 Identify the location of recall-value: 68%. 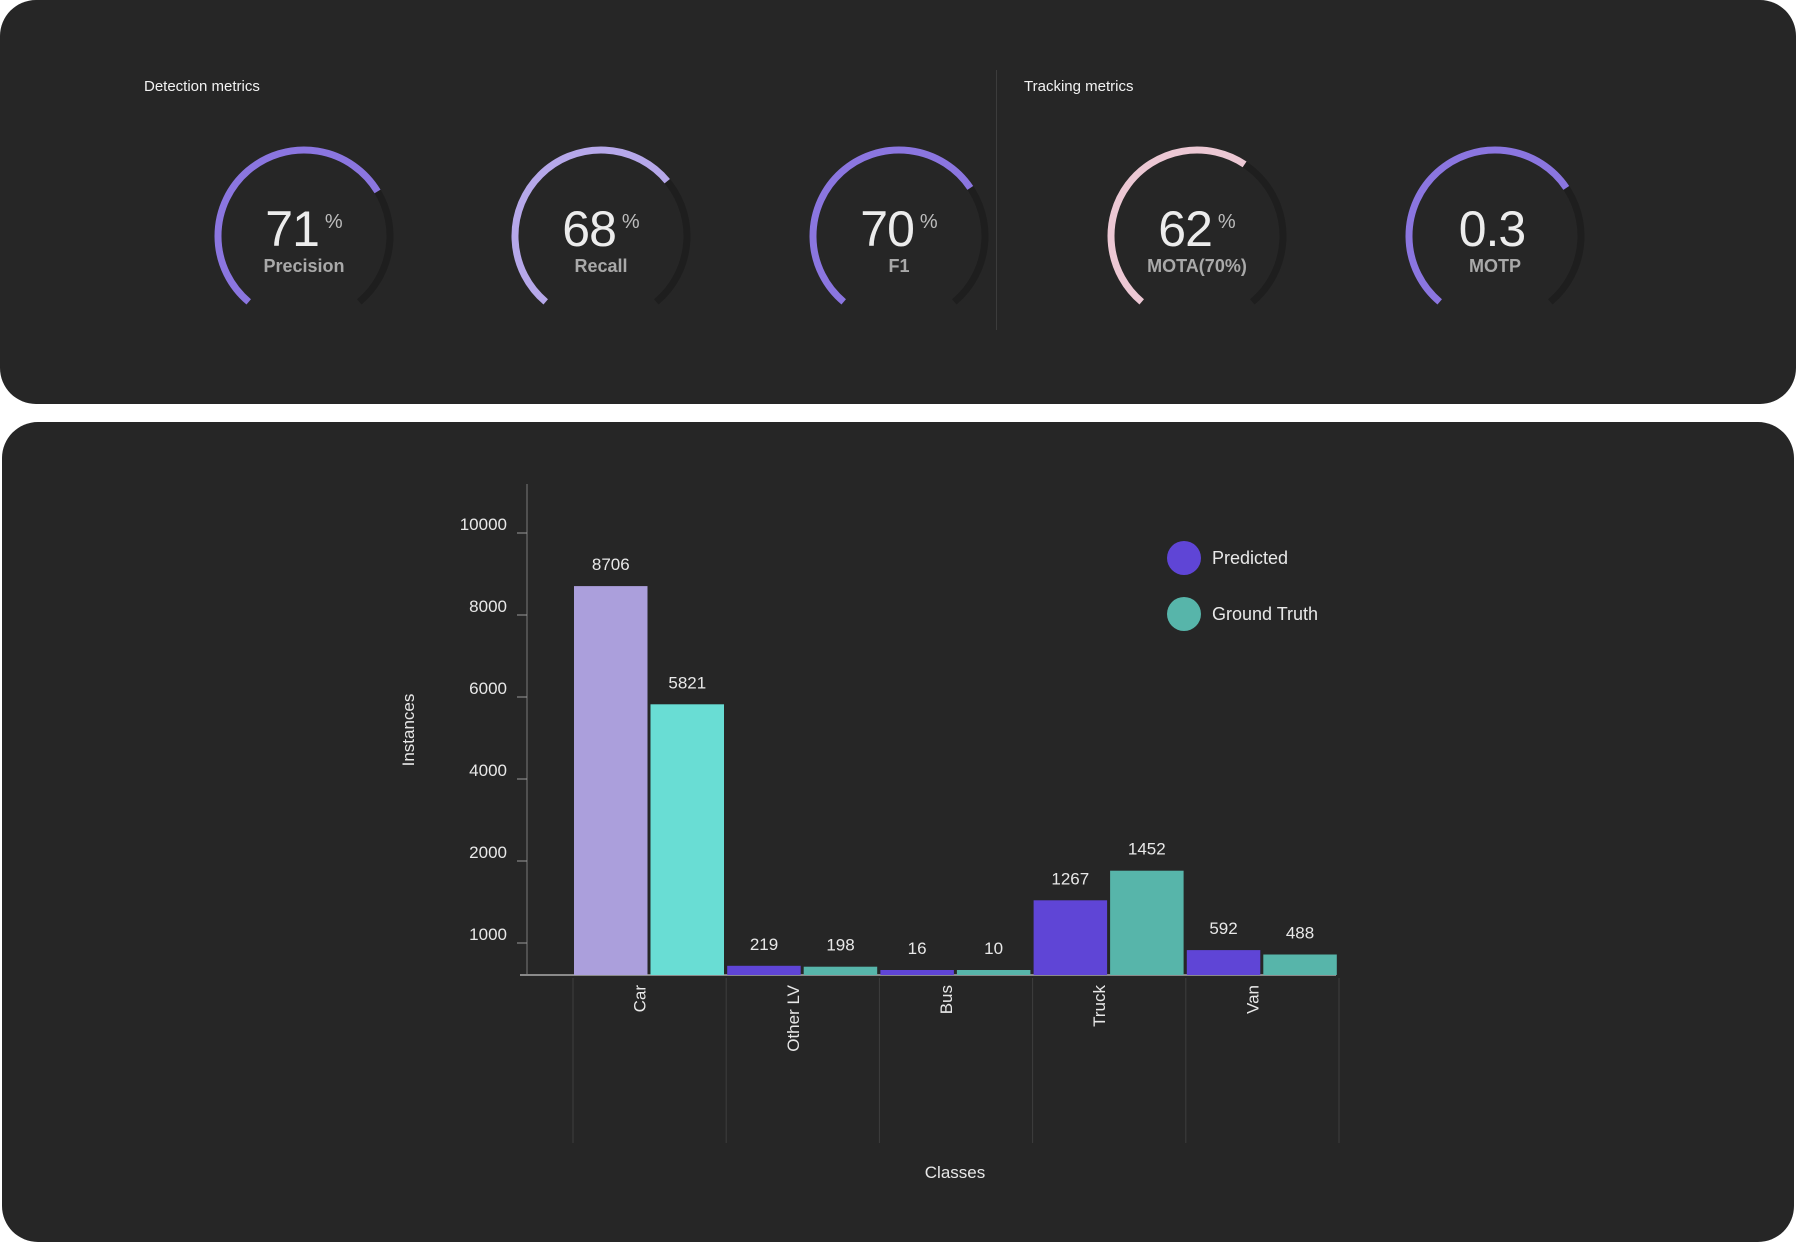
(601, 229).